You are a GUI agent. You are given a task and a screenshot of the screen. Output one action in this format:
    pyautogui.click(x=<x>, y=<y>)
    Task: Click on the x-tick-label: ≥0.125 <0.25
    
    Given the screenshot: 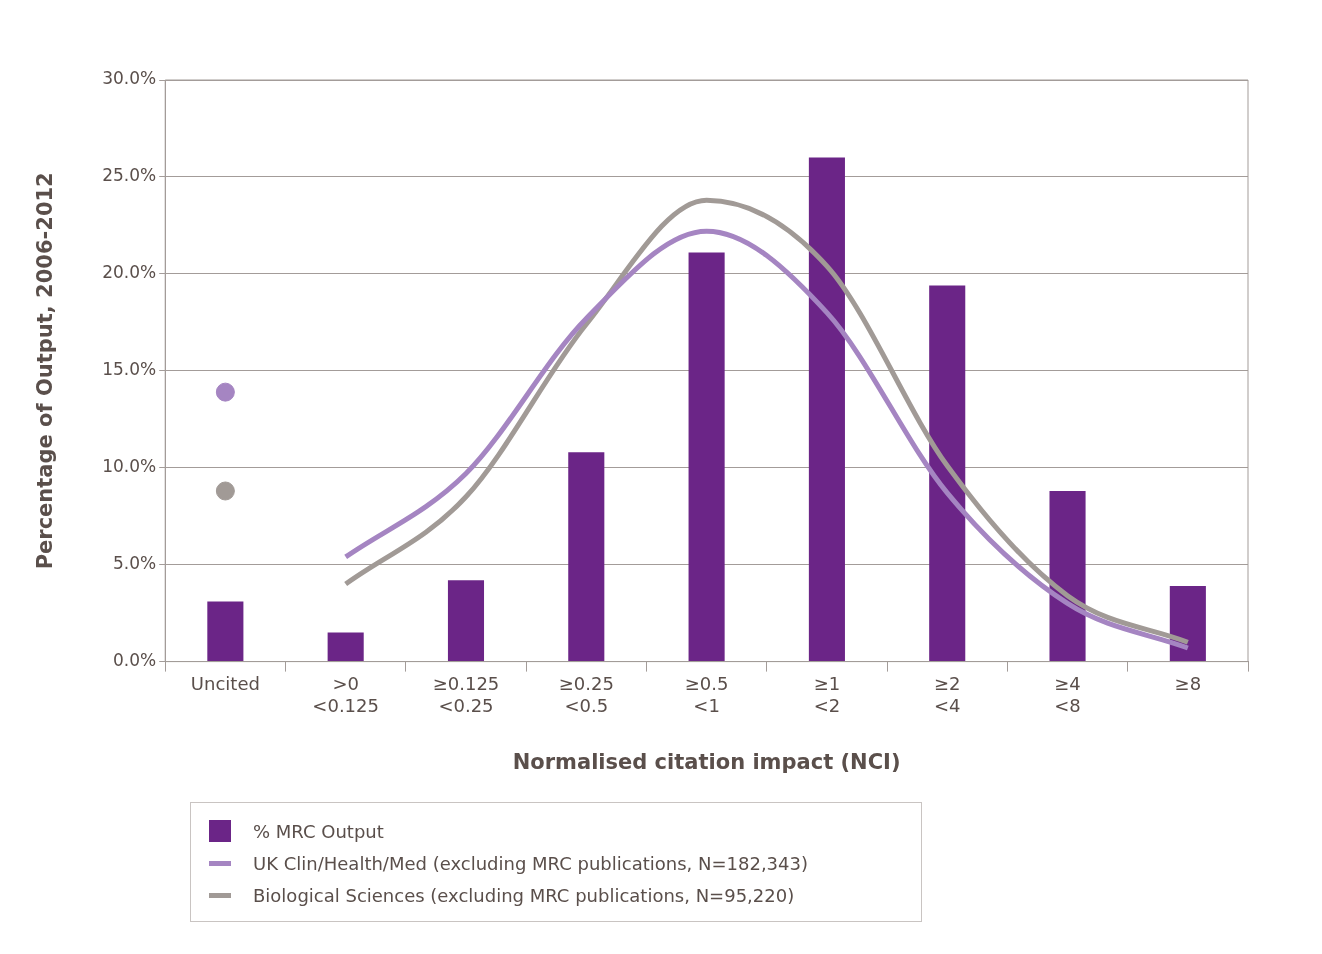 What is the action you would take?
    pyautogui.click(x=466, y=694)
    